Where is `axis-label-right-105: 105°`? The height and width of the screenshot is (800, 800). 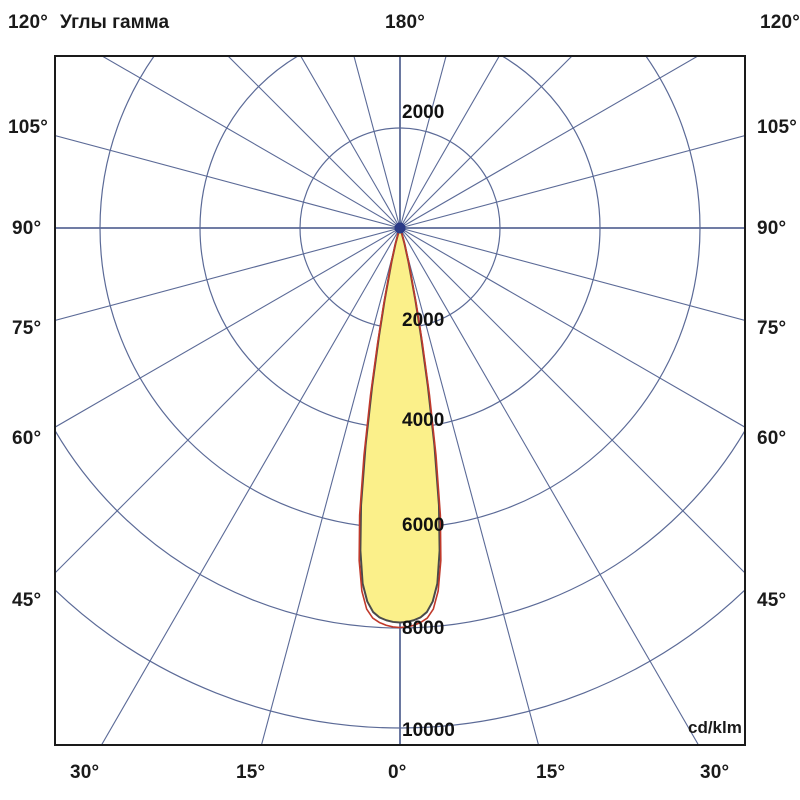
axis-label-right-105: 105° is located at coordinates (777, 127).